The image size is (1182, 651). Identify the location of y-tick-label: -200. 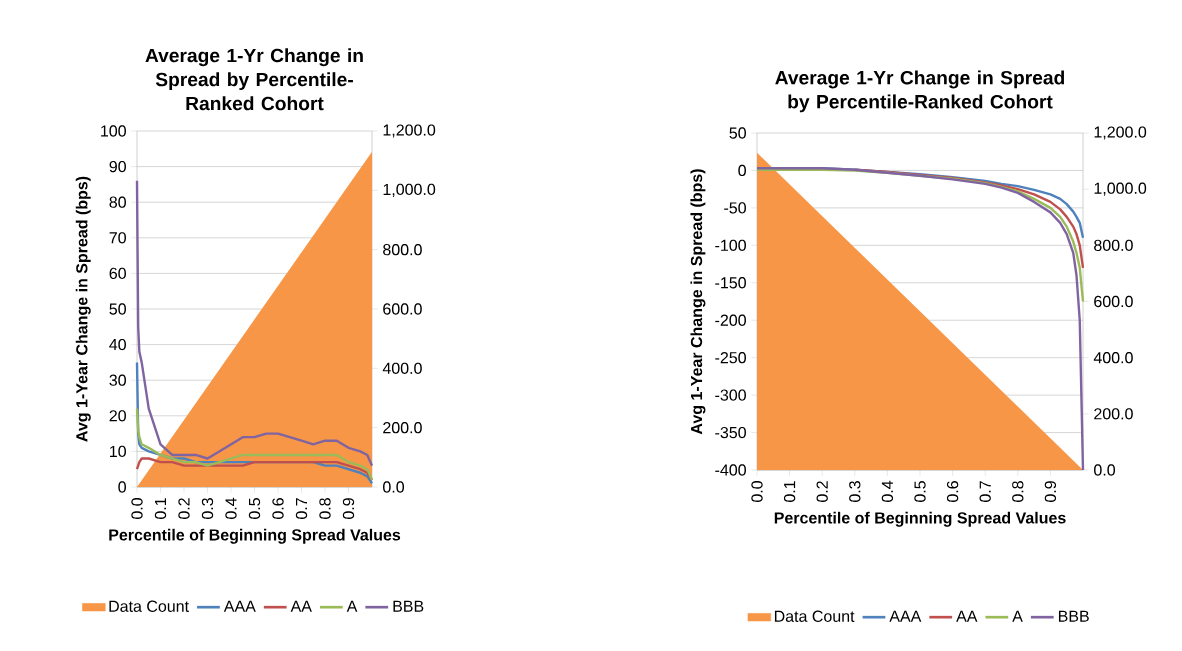
(730, 320).